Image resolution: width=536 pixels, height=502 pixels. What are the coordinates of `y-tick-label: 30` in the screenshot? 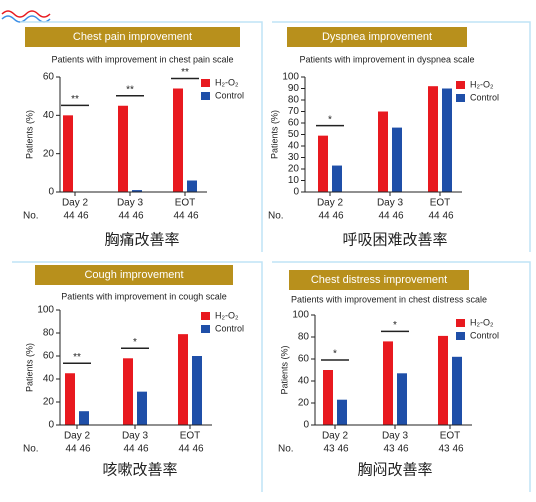 It's located at (294, 157).